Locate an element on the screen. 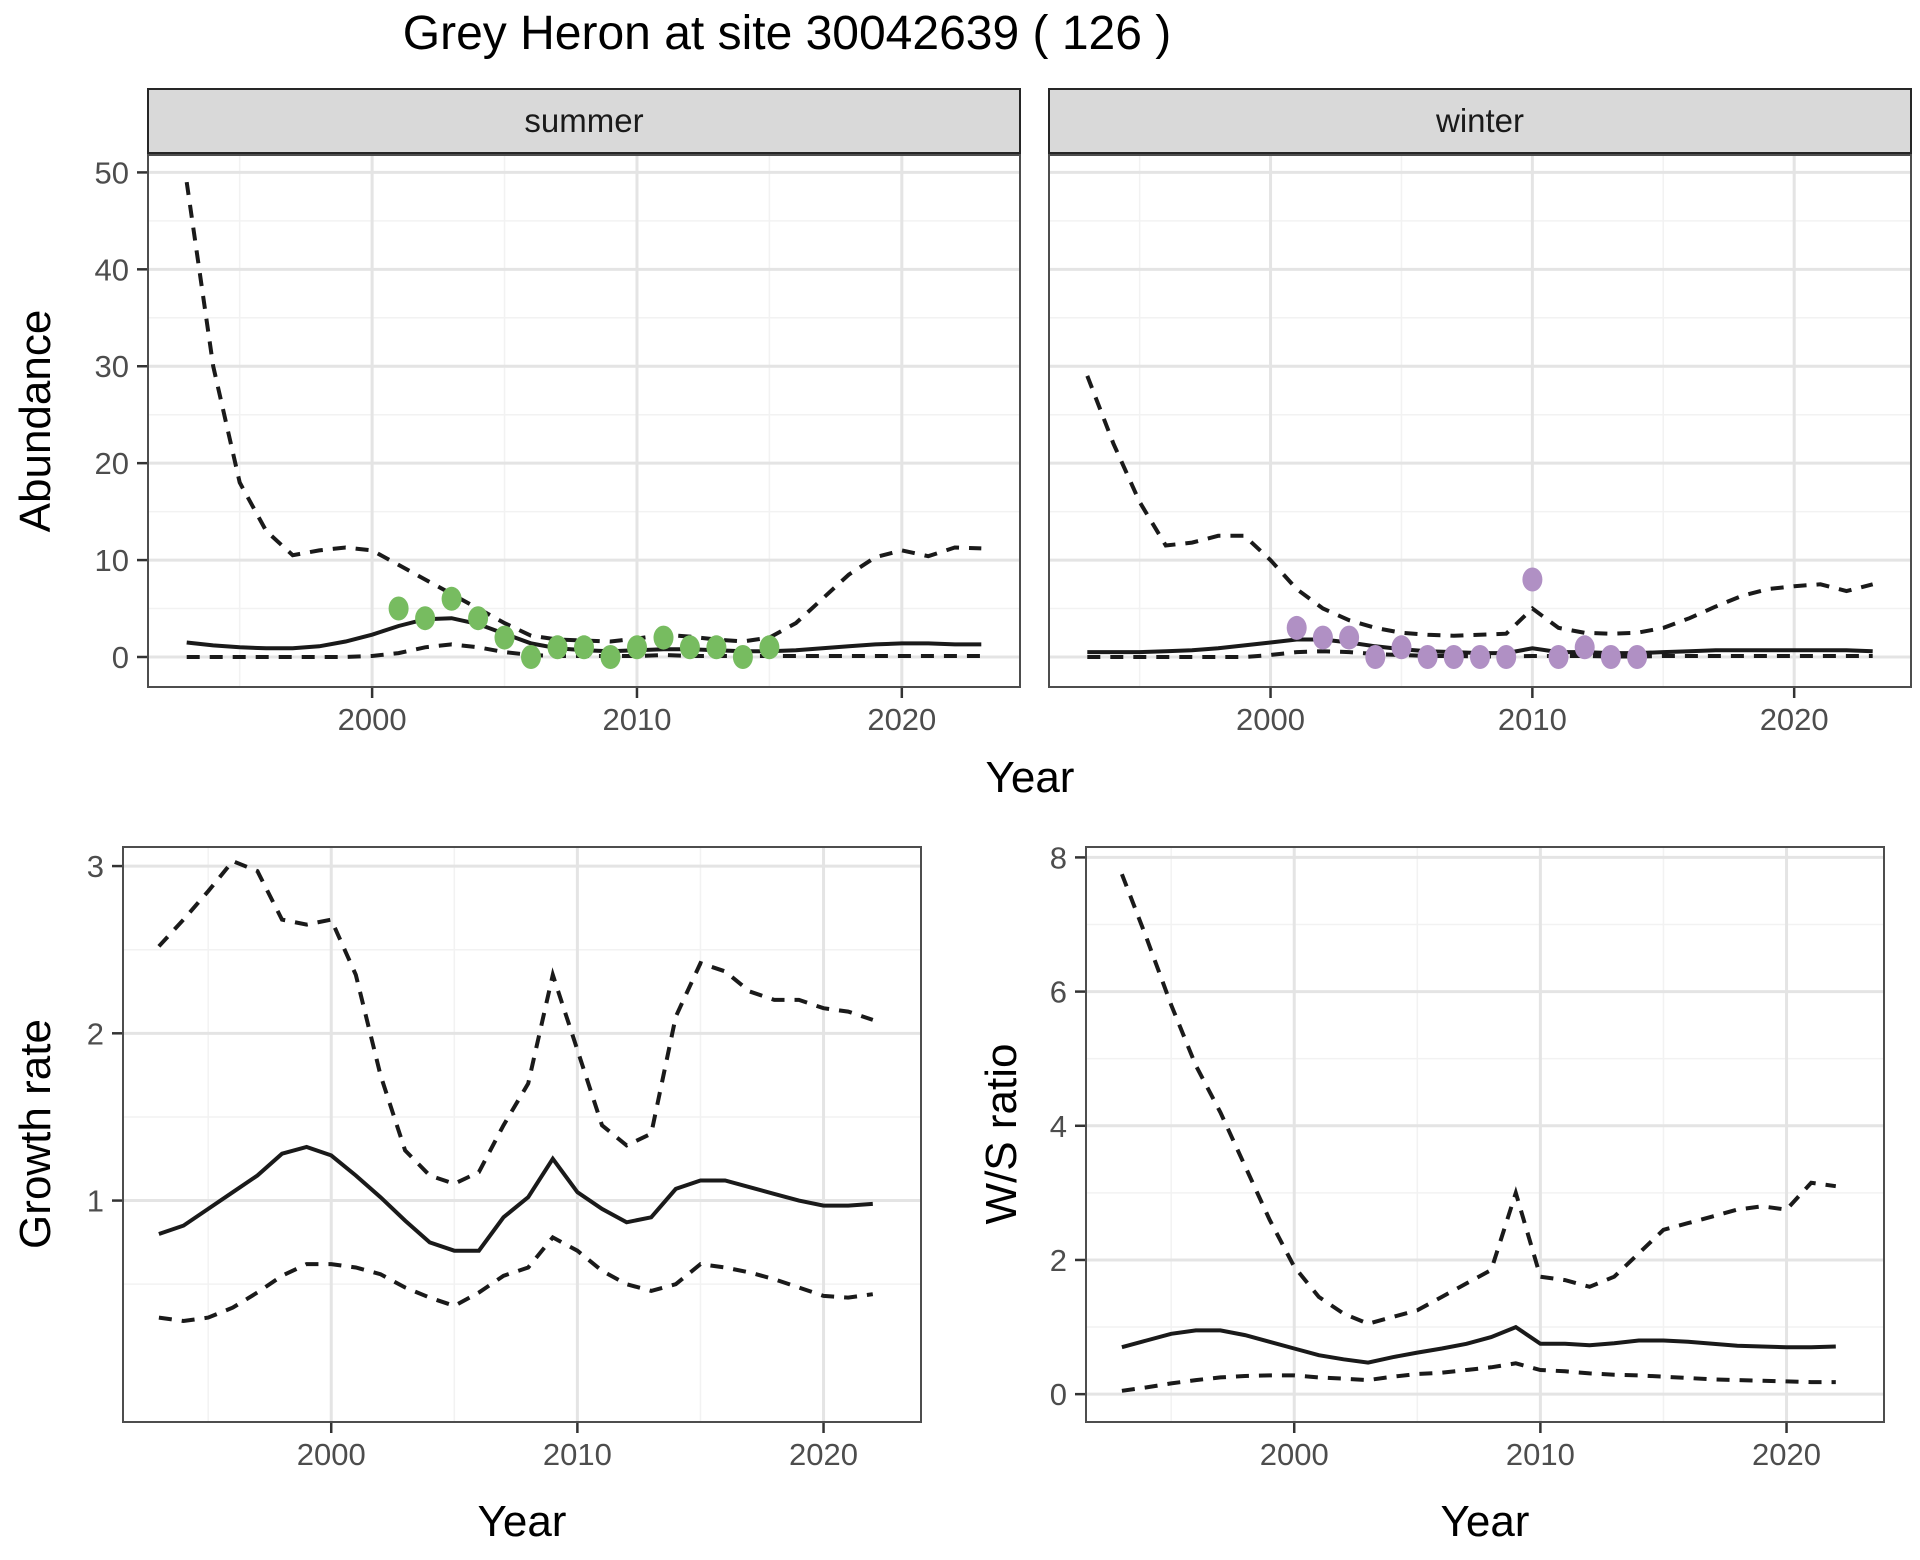 Image resolution: width=1920 pixels, height=1560 pixels. y-tick-label: 30 is located at coordinates (112, 366).